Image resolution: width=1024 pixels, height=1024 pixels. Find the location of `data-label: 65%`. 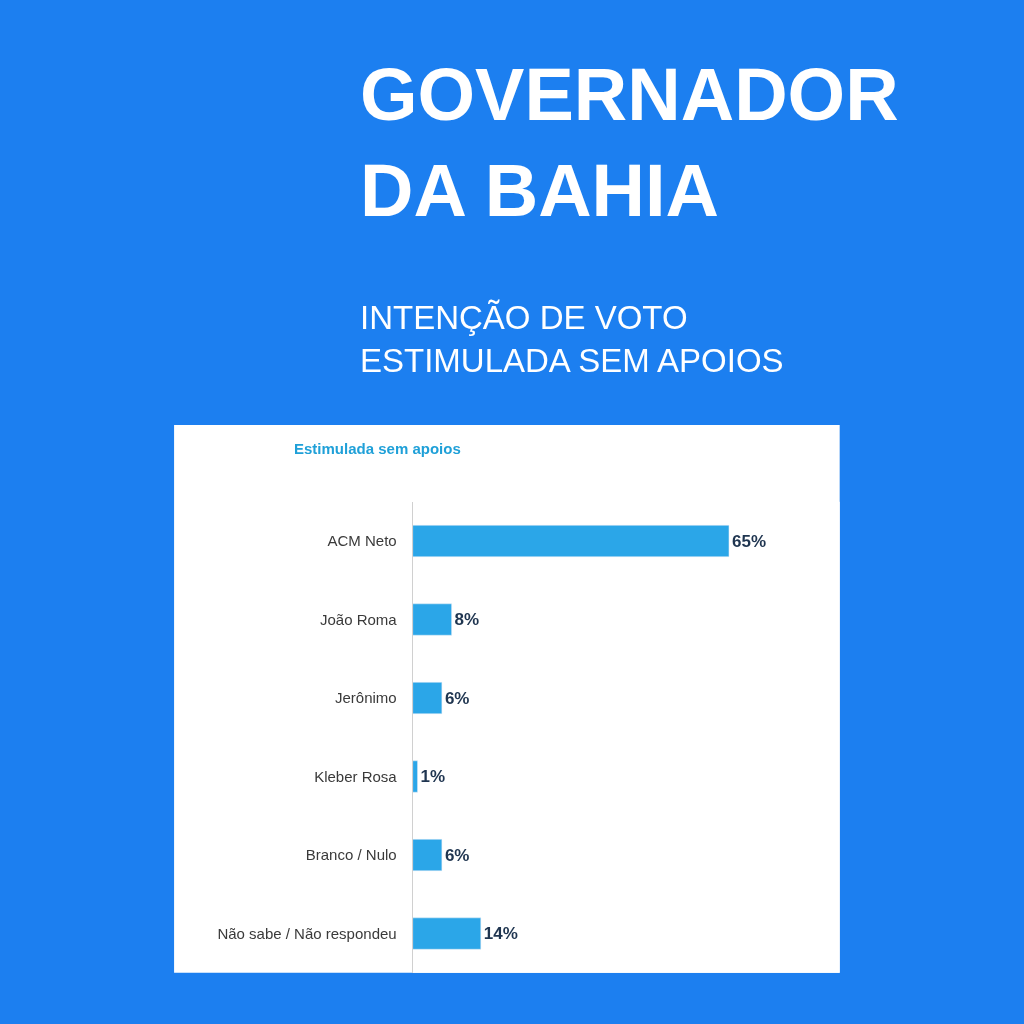

data-label: 65% is located at coordinates (748, 541).